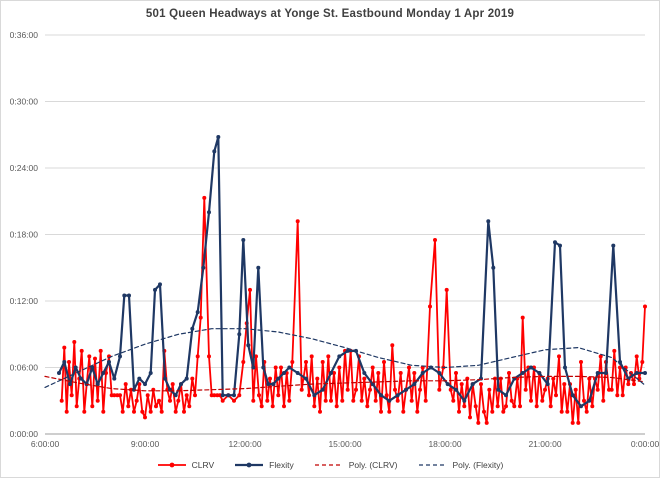 The image size is (660, 478). Describe the element at coordinates (264, 465) in the screenshot. I see `legend-item-flexity: Flexity` at that location.